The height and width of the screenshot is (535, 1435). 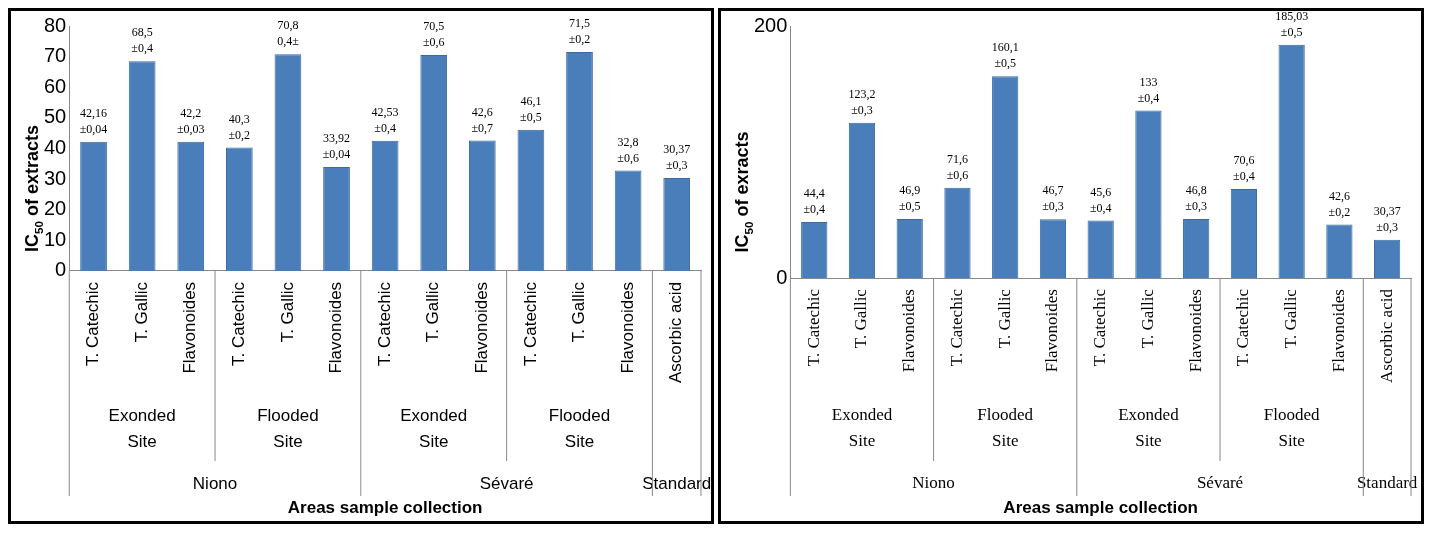 What do you see at coordinates (482, 119) in the screenshot?
I see `data-label: 42,6 ±0,7` at bounding box center [482, 119].